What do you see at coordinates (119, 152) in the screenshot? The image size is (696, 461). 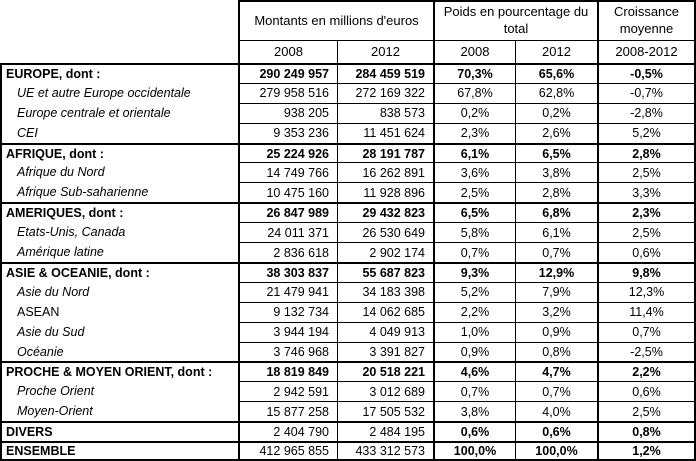 I see `region-label: AFRIQUE, dont :` at bounding box center [119, 152].